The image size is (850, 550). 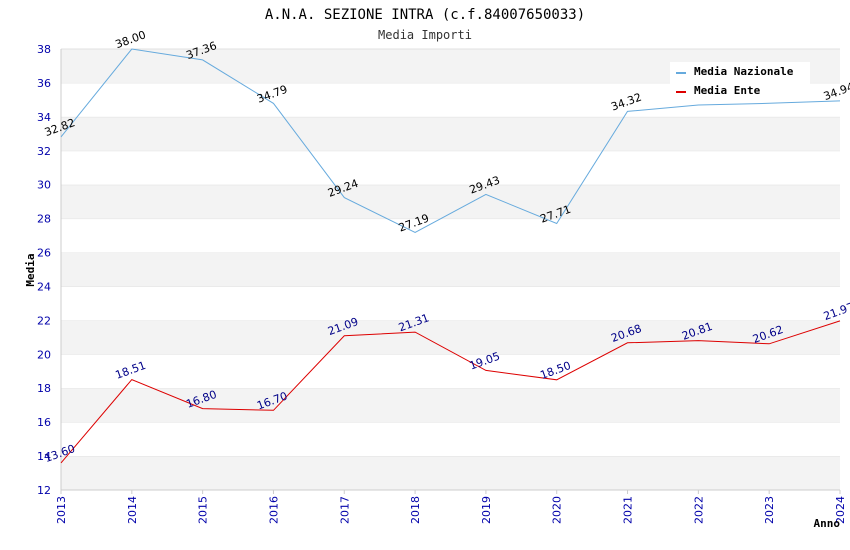 I want to click on x-axis-label: Anno, so click(x=827, y=523).